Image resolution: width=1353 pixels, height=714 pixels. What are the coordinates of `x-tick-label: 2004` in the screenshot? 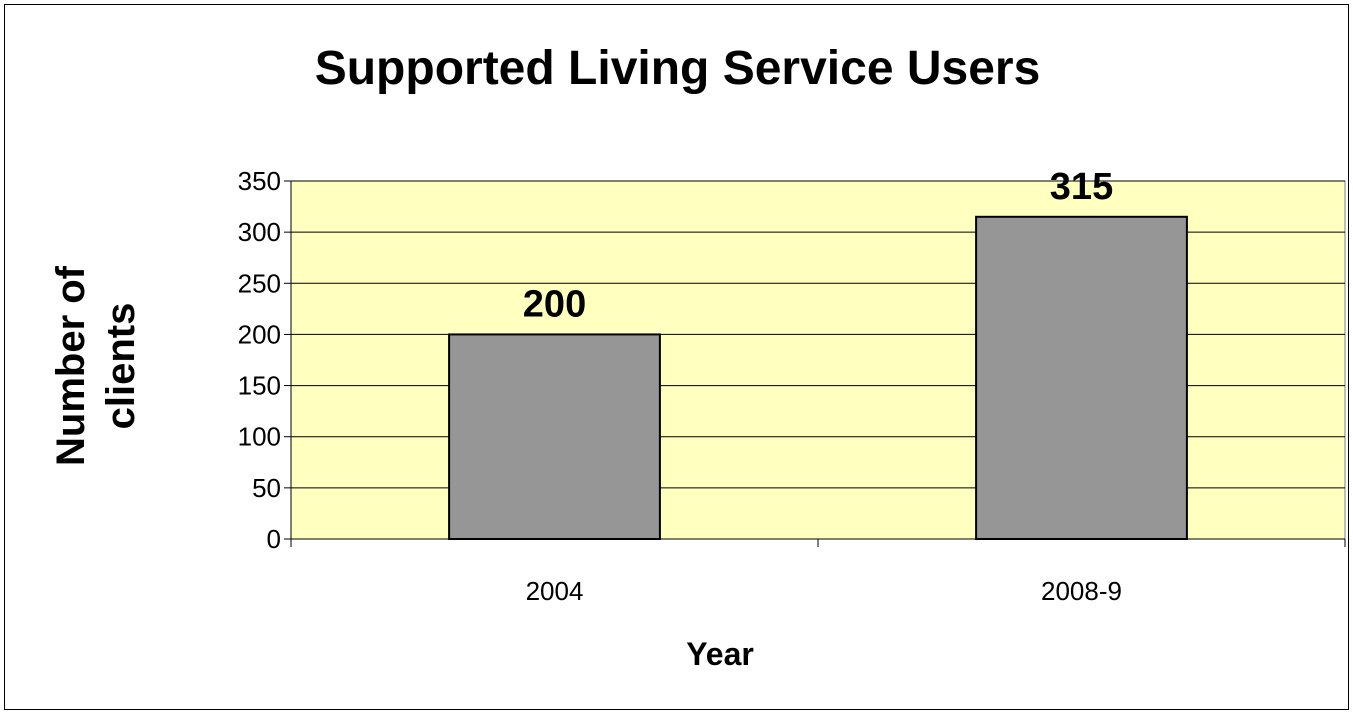 It's located at (555, 591).